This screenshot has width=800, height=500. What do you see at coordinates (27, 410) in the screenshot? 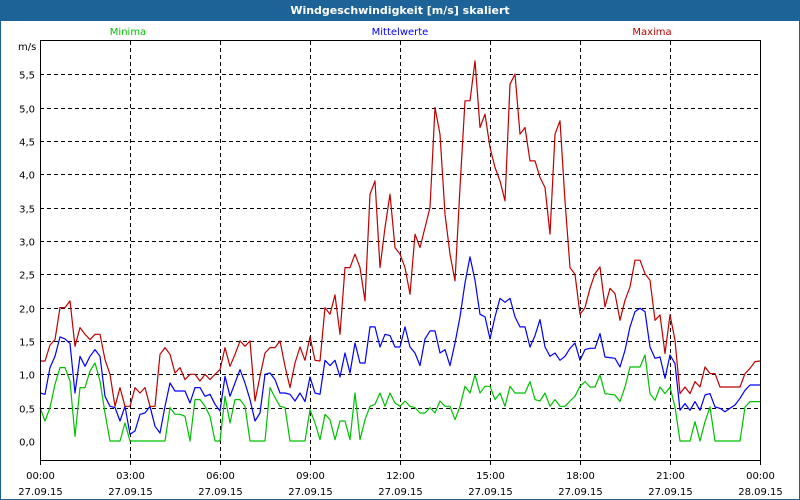
I see `y-tick-label: 0,5` at bounding box center [27, 410].